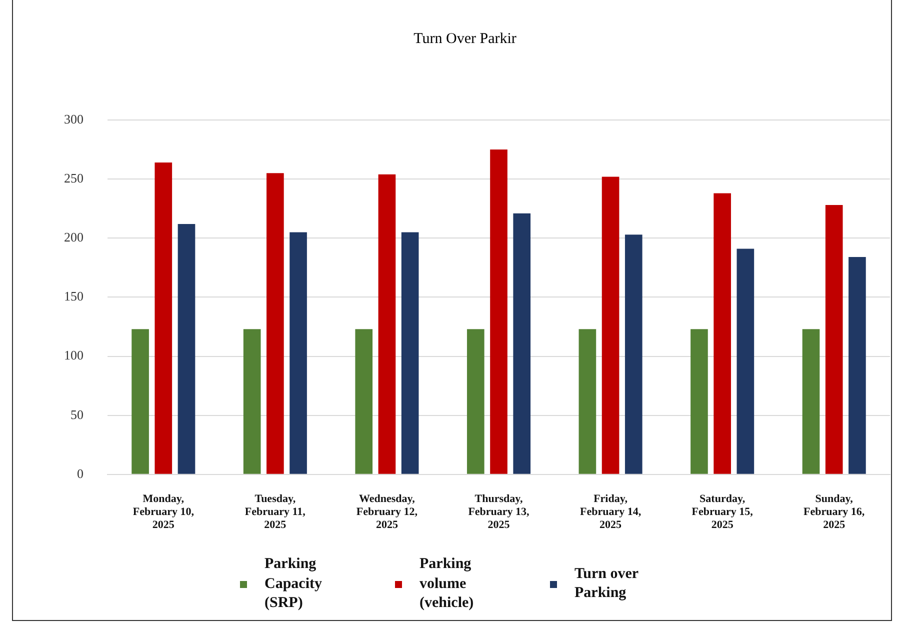 This screenshot has height=623, width=904. What do you see at coordinates (77, 414) in the screenshot?
I see `y-tick-label: 50` at bounding box center [77, 414].